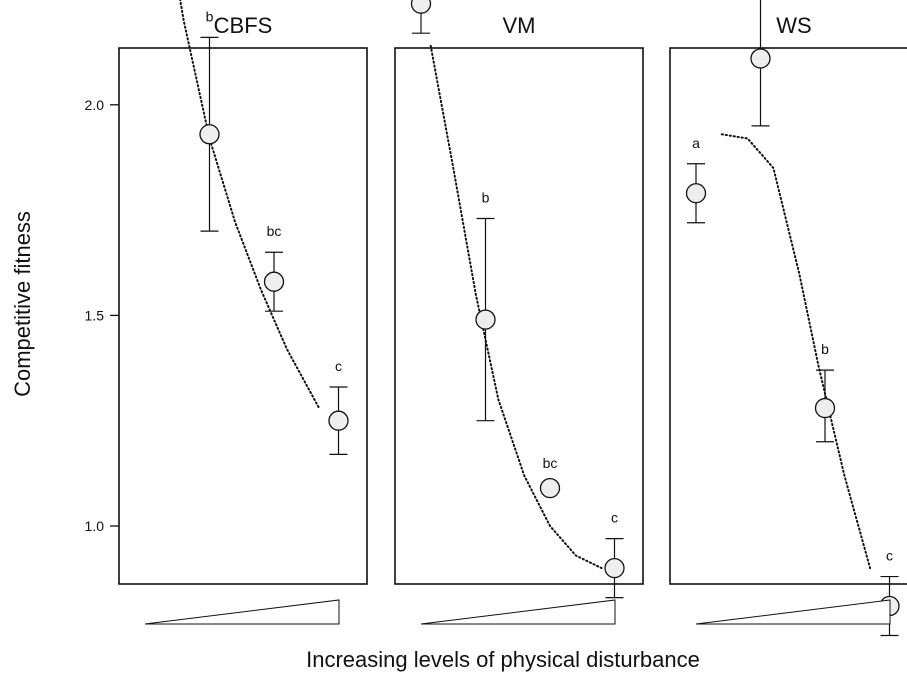 Image resolution: width=907 pixels, height=673 pixels. Describe the element at coordinates (95, 105) in the screenshot. I see `y-tick-label: 2.0` at that location.